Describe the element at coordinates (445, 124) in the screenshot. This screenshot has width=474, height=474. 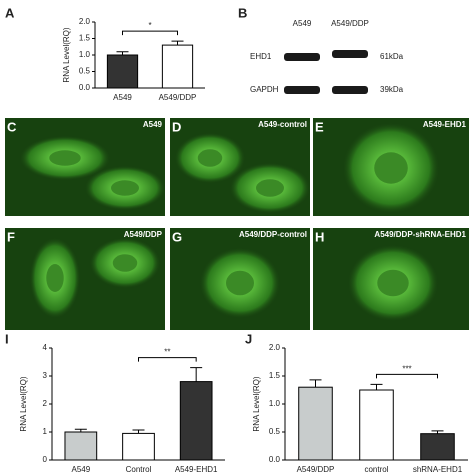
I see `image-label: A549-EHD1` at that location.